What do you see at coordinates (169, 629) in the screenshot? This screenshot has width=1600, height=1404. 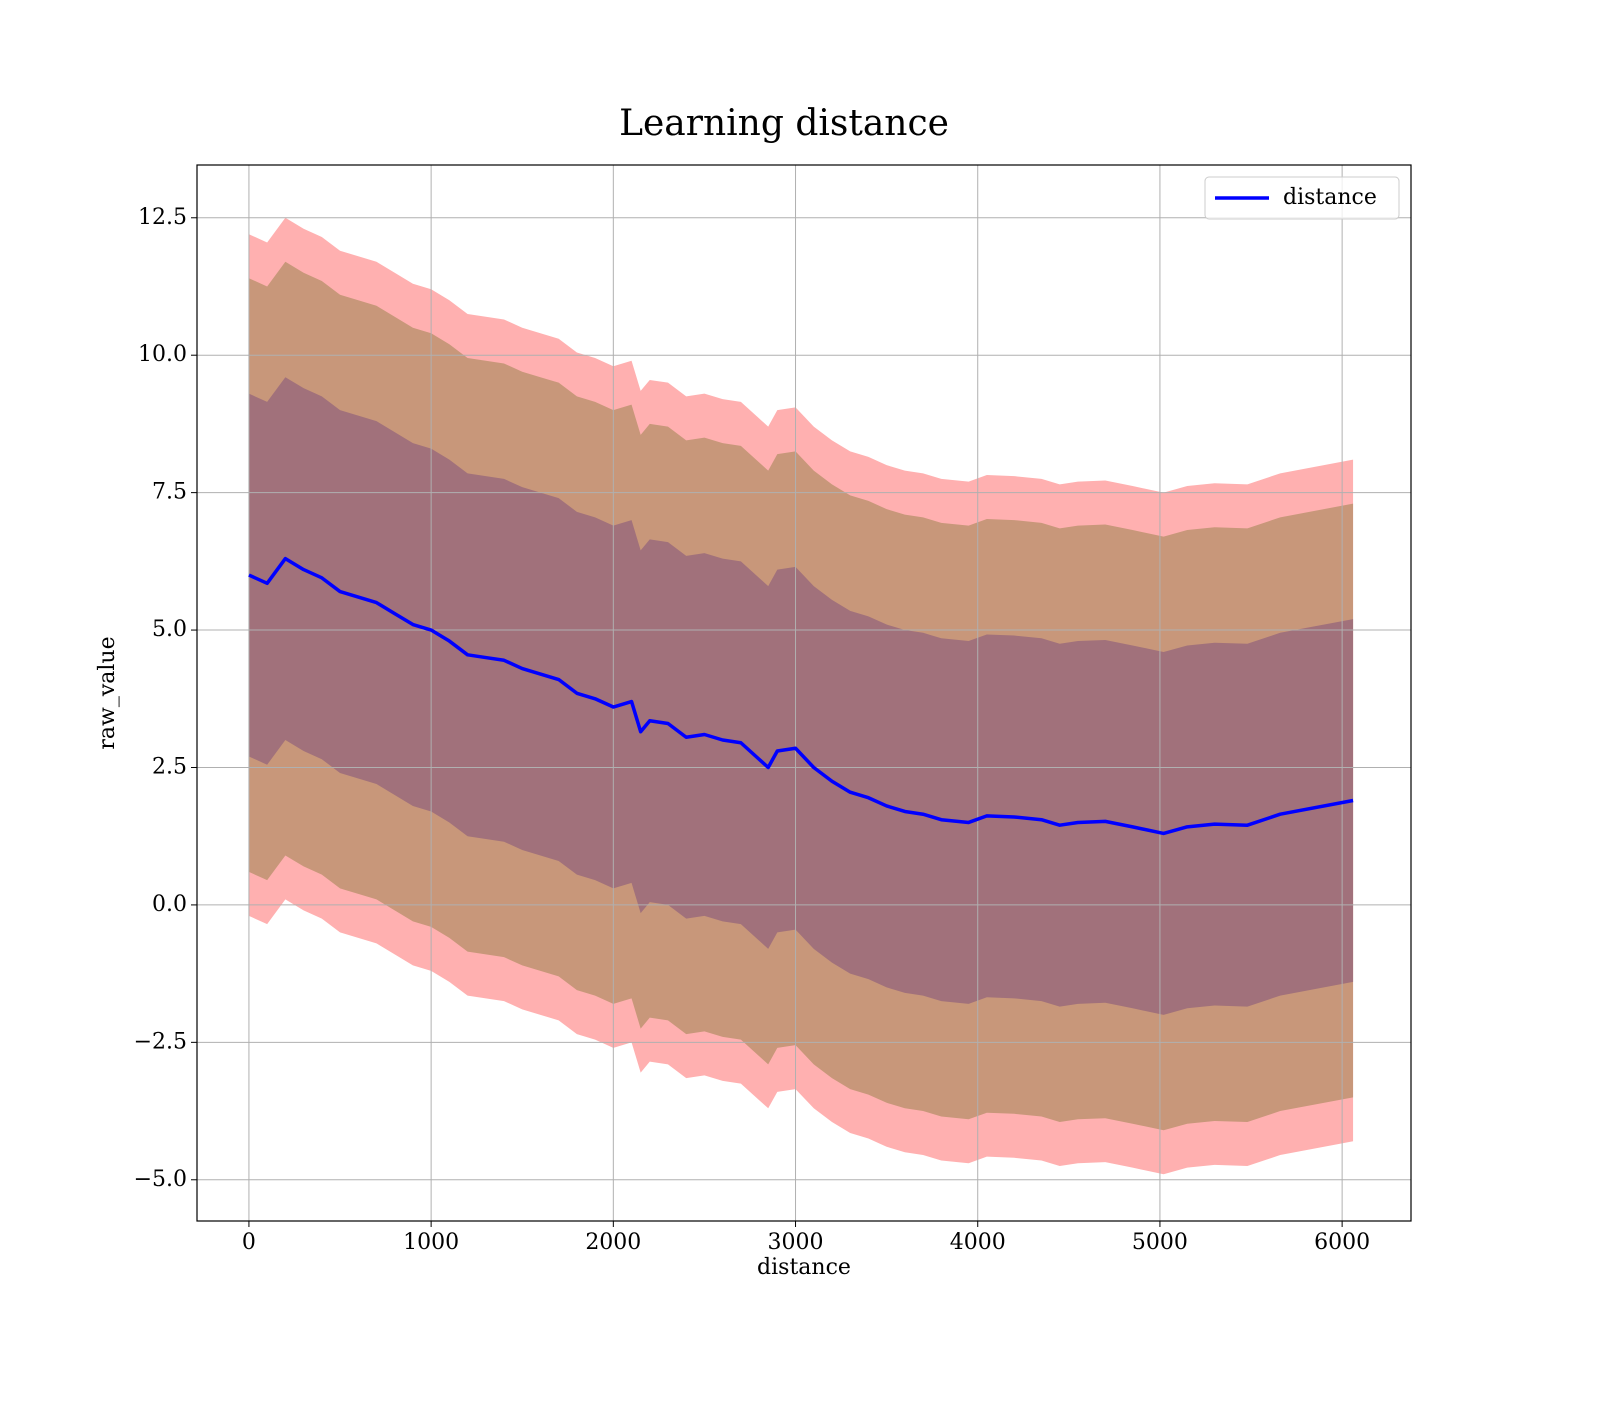 I see `y-tick-label: 5.0` at bounding box center [169, 629].